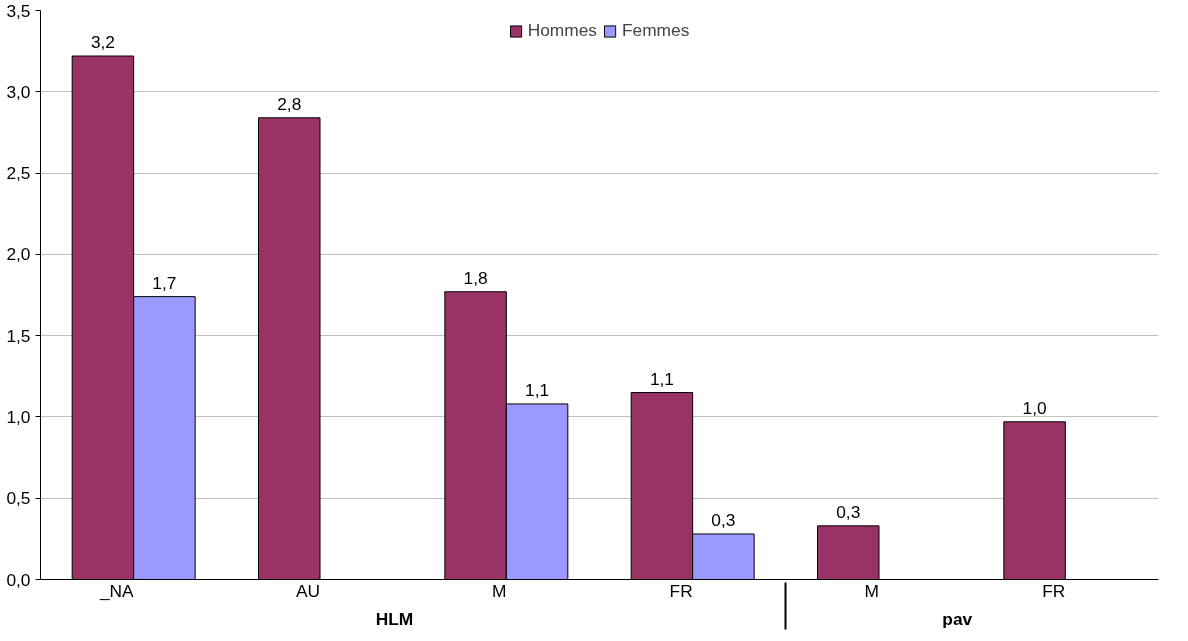 Image resolution: width=1188 pixels, height=641 pixels. Describe the element at coordinates (164, 282) in the screenshot. I see `data-label: 1,7` at that location.